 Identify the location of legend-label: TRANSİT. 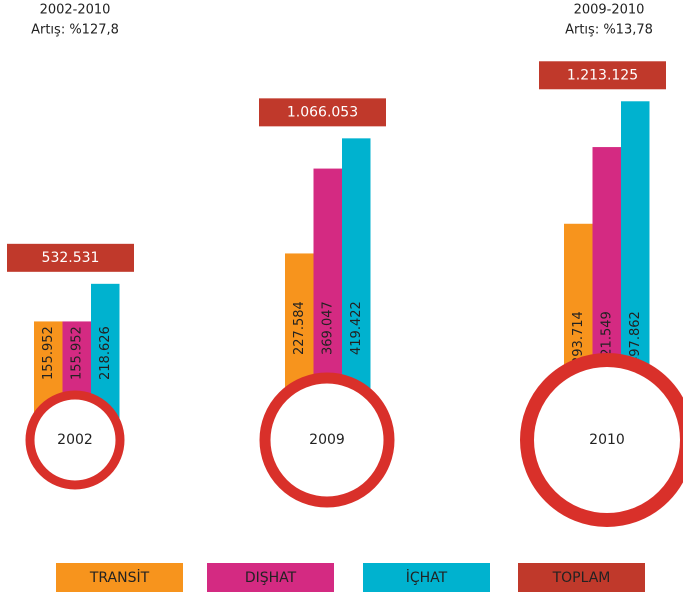
(119, 577).